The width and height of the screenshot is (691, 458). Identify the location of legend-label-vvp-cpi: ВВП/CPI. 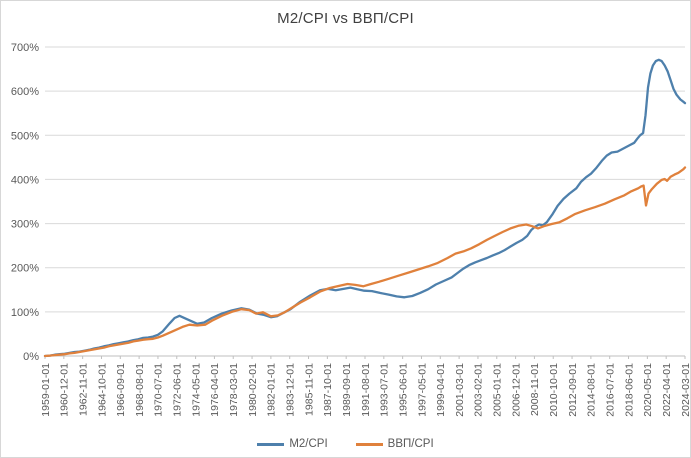
(410, 444).